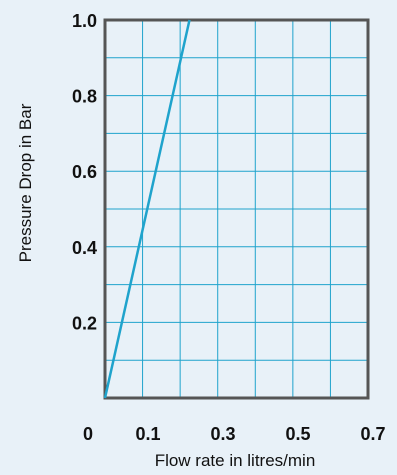  I want to click on y-tick-labels: 0.2 0.4 0.6 0.8 1.0, so click(84, 172).